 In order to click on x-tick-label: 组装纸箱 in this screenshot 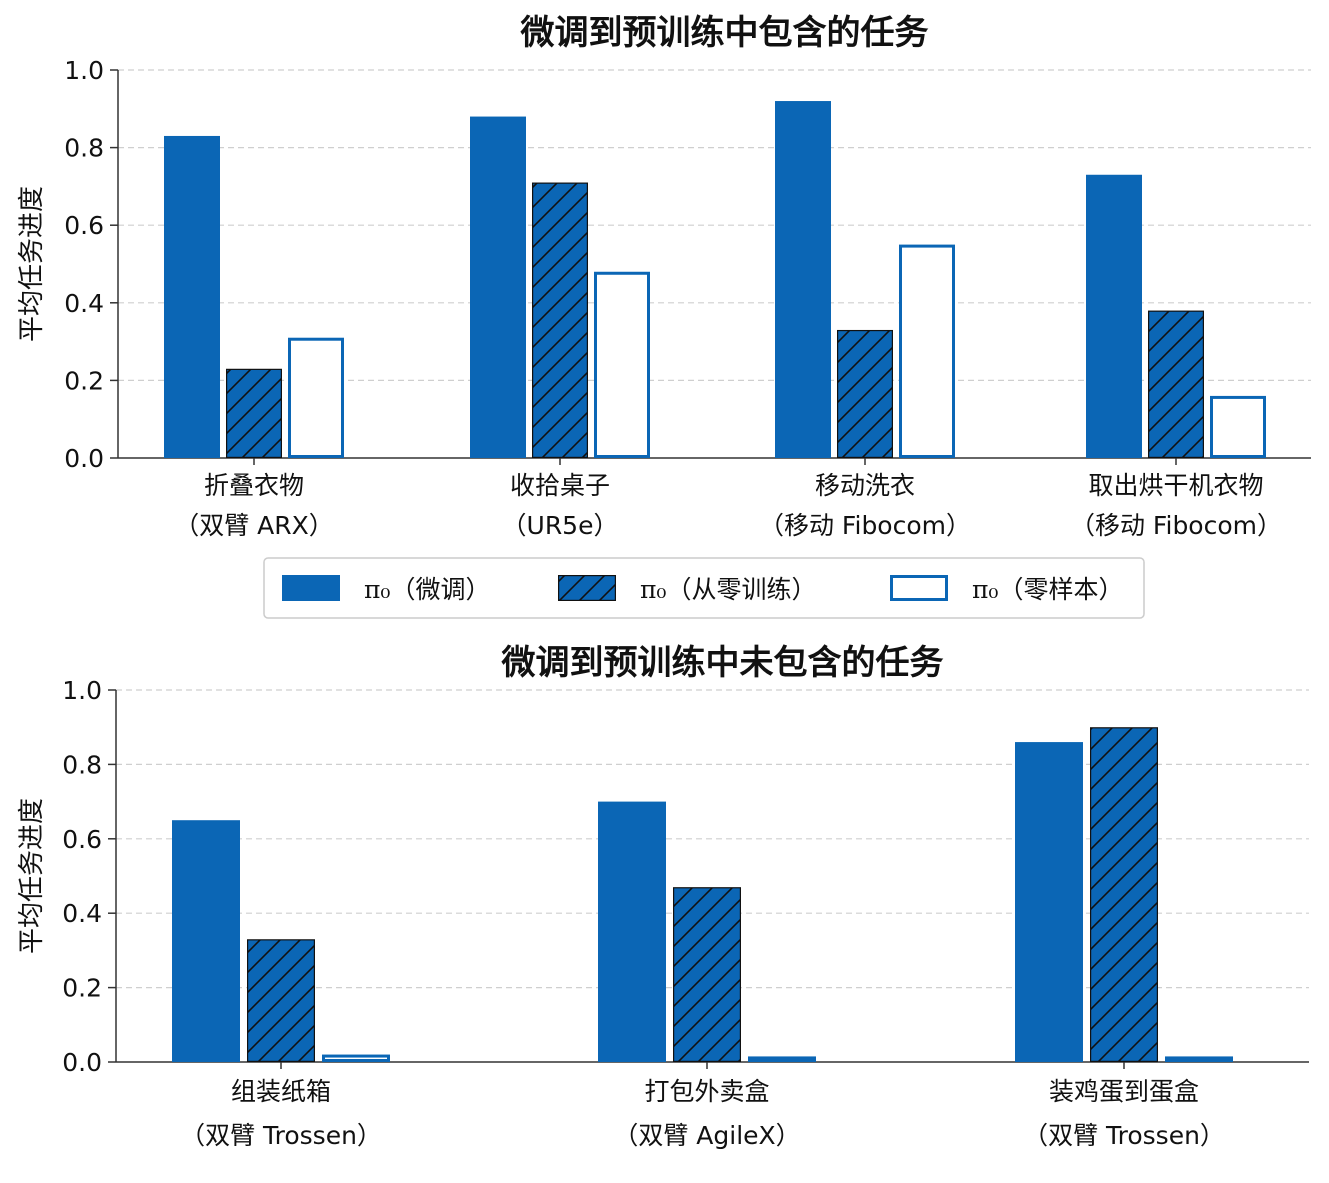, I will do `click(281, 1091)`.